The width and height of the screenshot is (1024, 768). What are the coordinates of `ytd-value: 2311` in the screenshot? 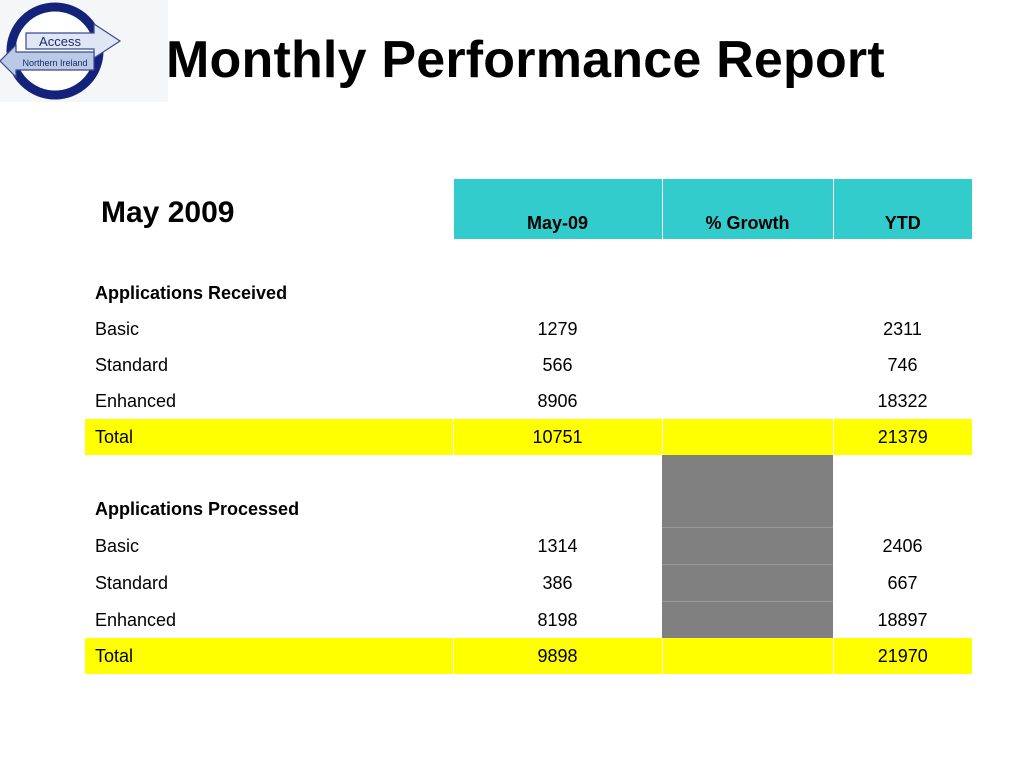 It's located at (902, 329).